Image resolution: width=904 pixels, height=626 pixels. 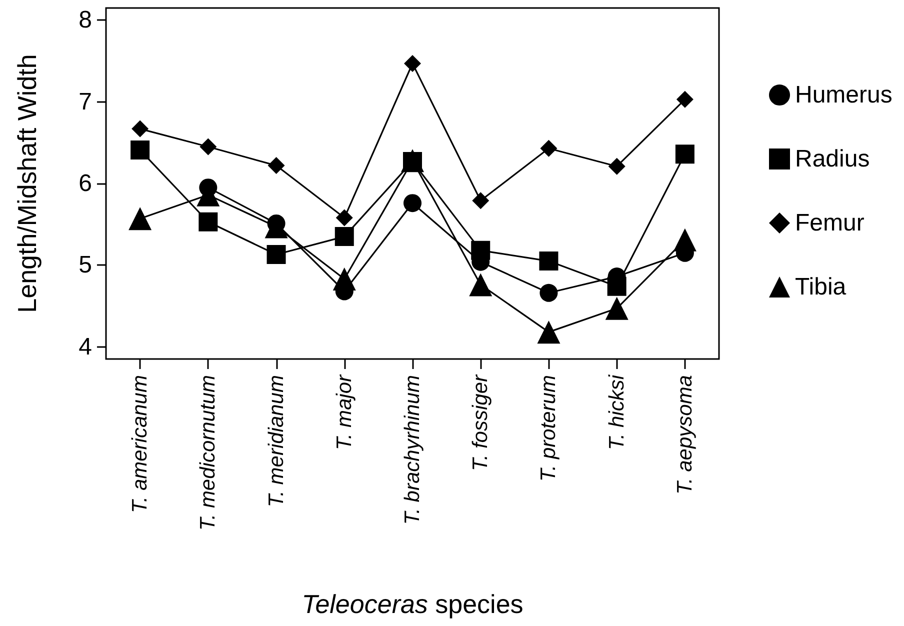 What do you see at coordinates (276, 441) in the screenshot?
I see `x-tick-label: T. meridianum` at bounding box center [276, 441].